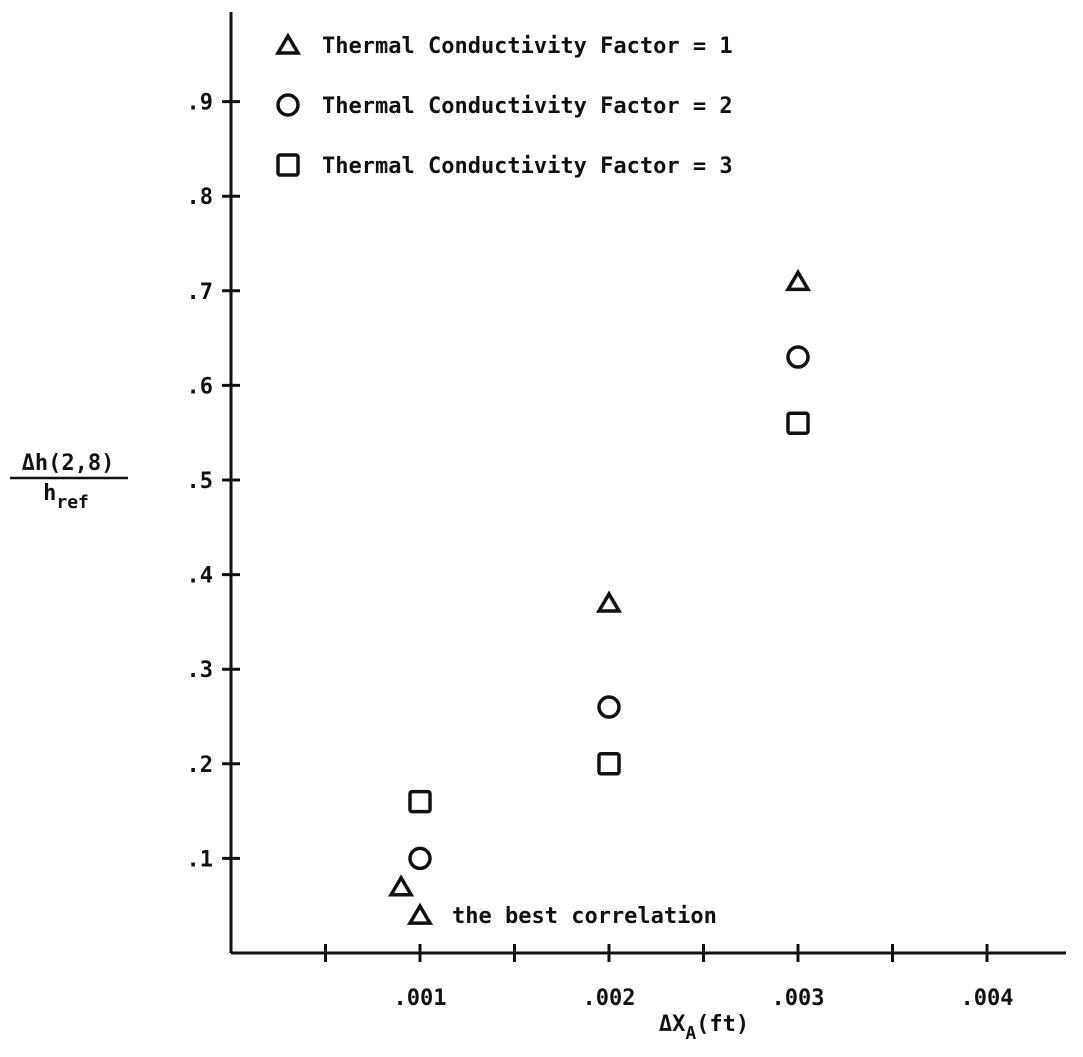  I want to click on y-axis-label: Δh(2,8) href, so click(69, 482).